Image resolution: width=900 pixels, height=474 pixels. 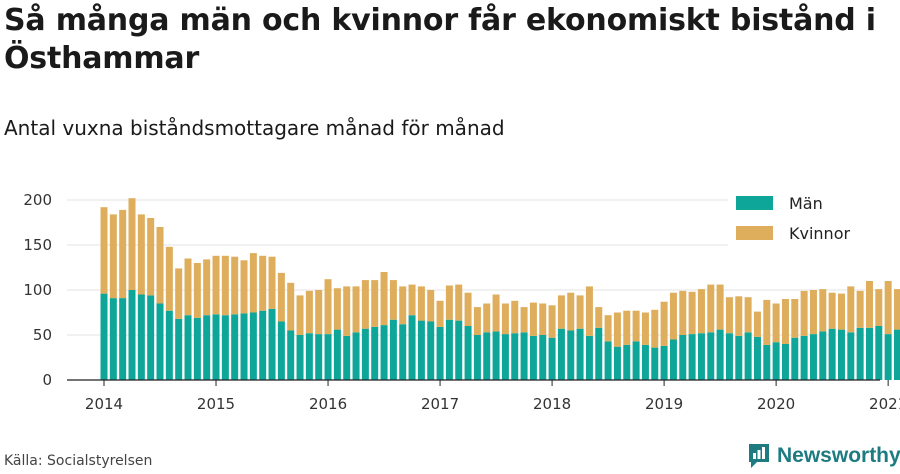 What do you see at coordinates (806, 203) in the screenshot?
I see `legend-label: Män` at bounding box center [806, 203].